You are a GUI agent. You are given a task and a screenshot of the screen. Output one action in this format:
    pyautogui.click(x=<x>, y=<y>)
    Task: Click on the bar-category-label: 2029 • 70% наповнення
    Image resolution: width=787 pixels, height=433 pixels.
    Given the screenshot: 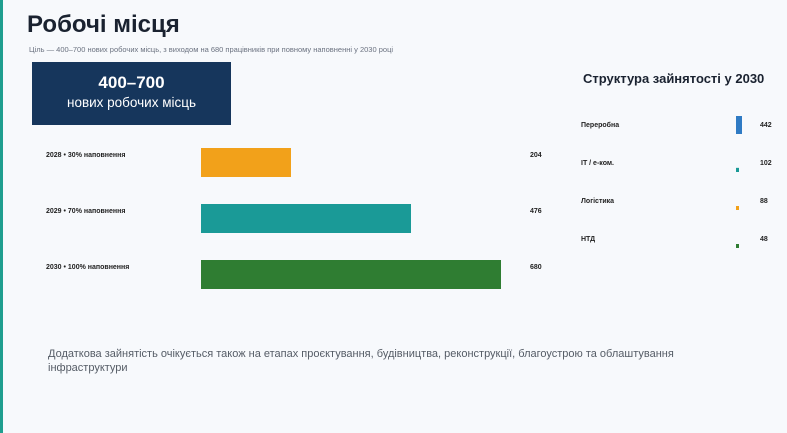 What is the action you would take?
    pyautogui.click(x=85, y=211)
    